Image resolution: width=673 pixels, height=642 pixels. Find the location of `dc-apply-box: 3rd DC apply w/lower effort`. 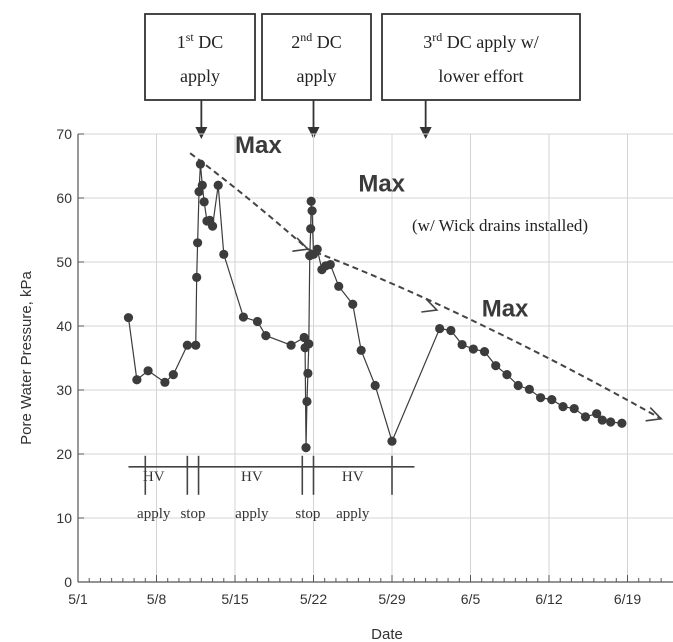

dc-apply-box: 3rd DC apply w/lower effort is located at coordinates (481, 76).